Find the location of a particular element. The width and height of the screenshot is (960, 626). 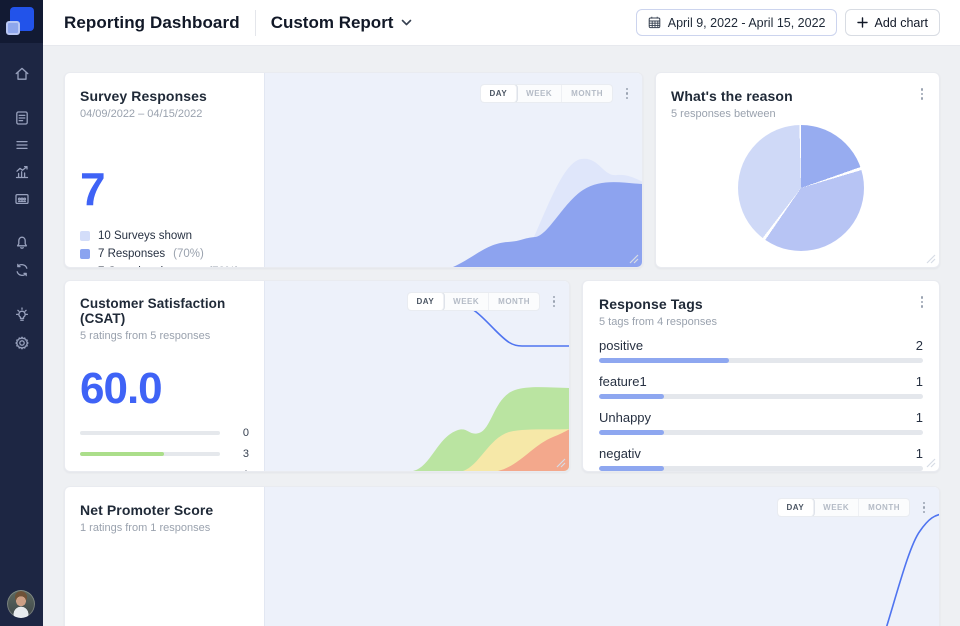

rating-value: 1 is located at coordinates (242, 470).